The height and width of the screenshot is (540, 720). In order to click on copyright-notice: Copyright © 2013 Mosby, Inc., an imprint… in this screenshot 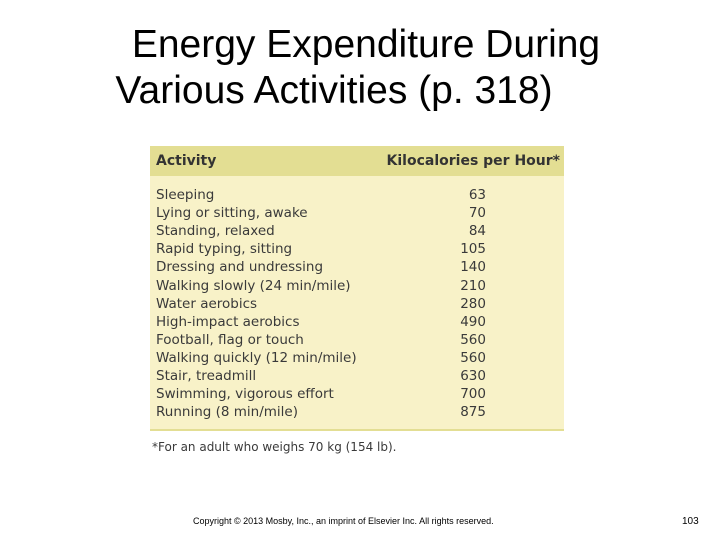, I will do `click(343, 521)`.